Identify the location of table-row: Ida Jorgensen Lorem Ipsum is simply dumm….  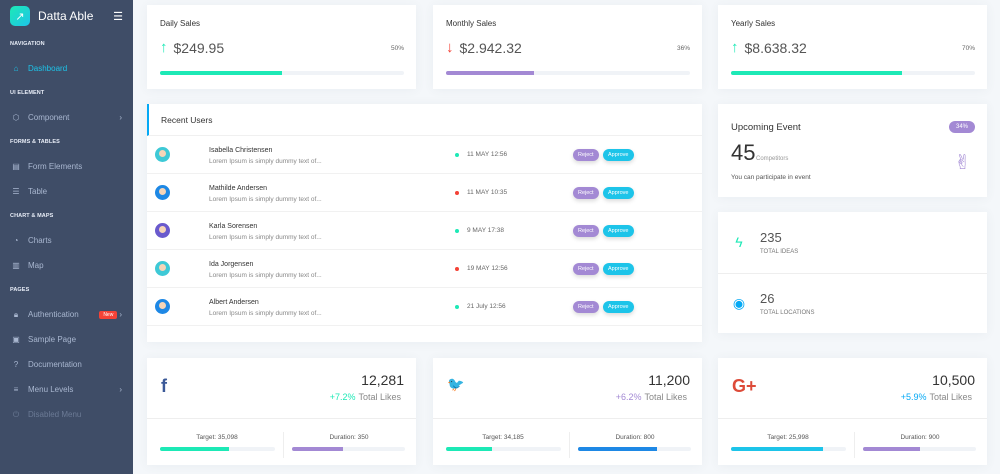
(424, 269).